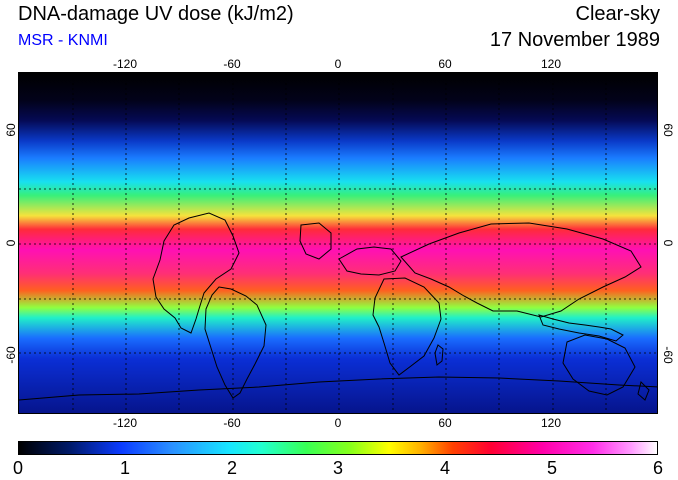 Image resolution: width=678 pixels, height=480 pixels. I want to click on lon-label-bottom-neg120: -120, so click(125, 423).